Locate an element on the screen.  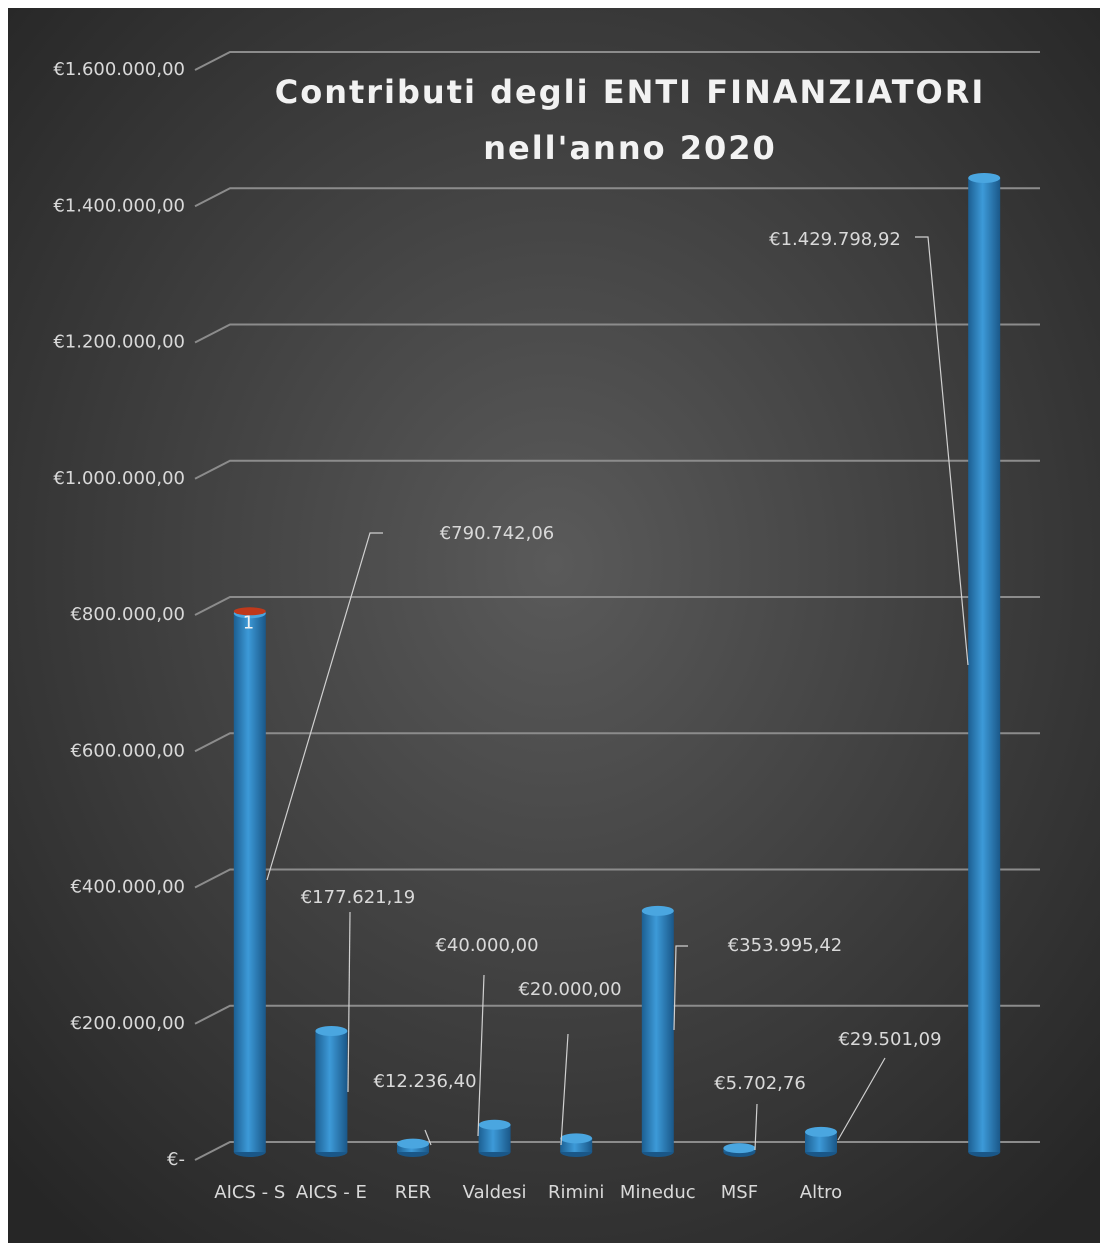
data-label: €29.501,09 is located at coordinates (889, 1039).